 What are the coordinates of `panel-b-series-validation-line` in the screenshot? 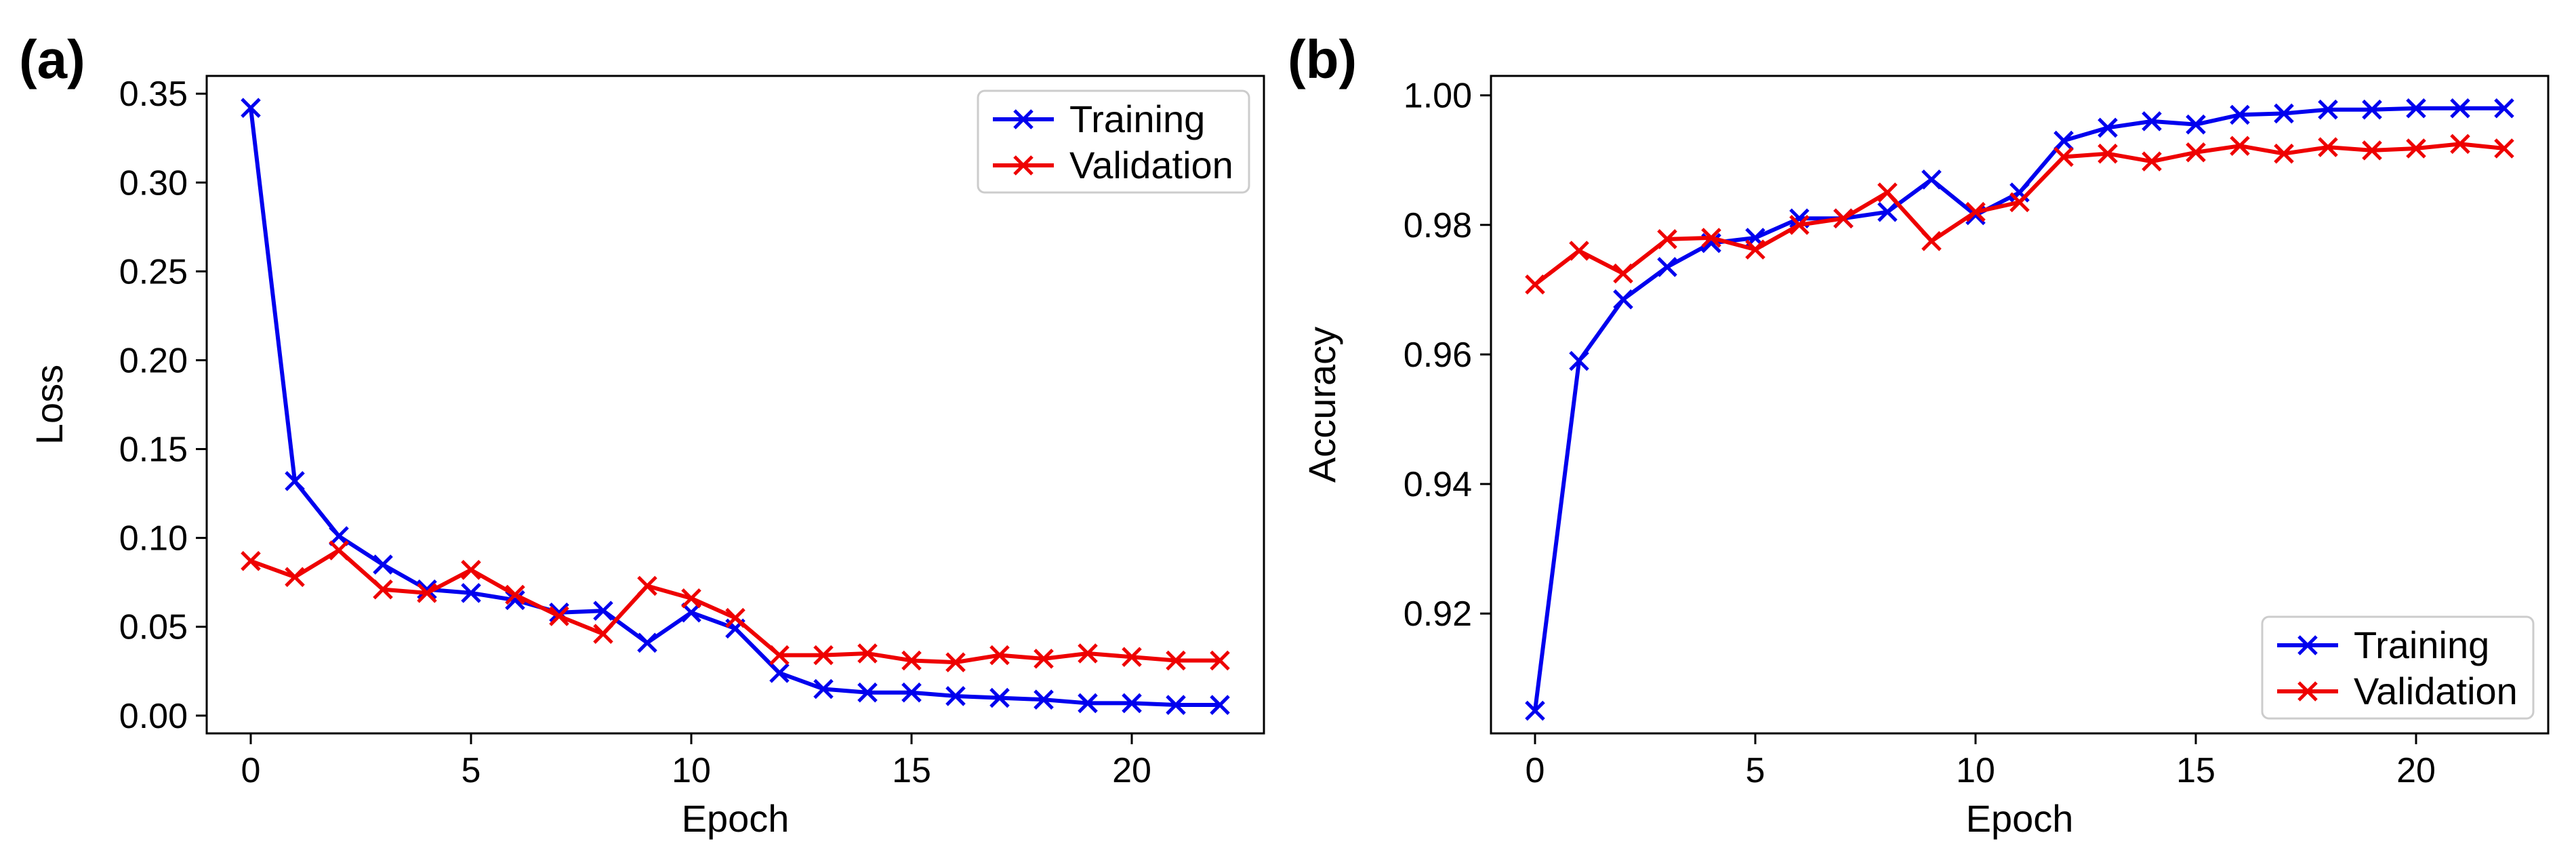 It's located at (2019, 214).